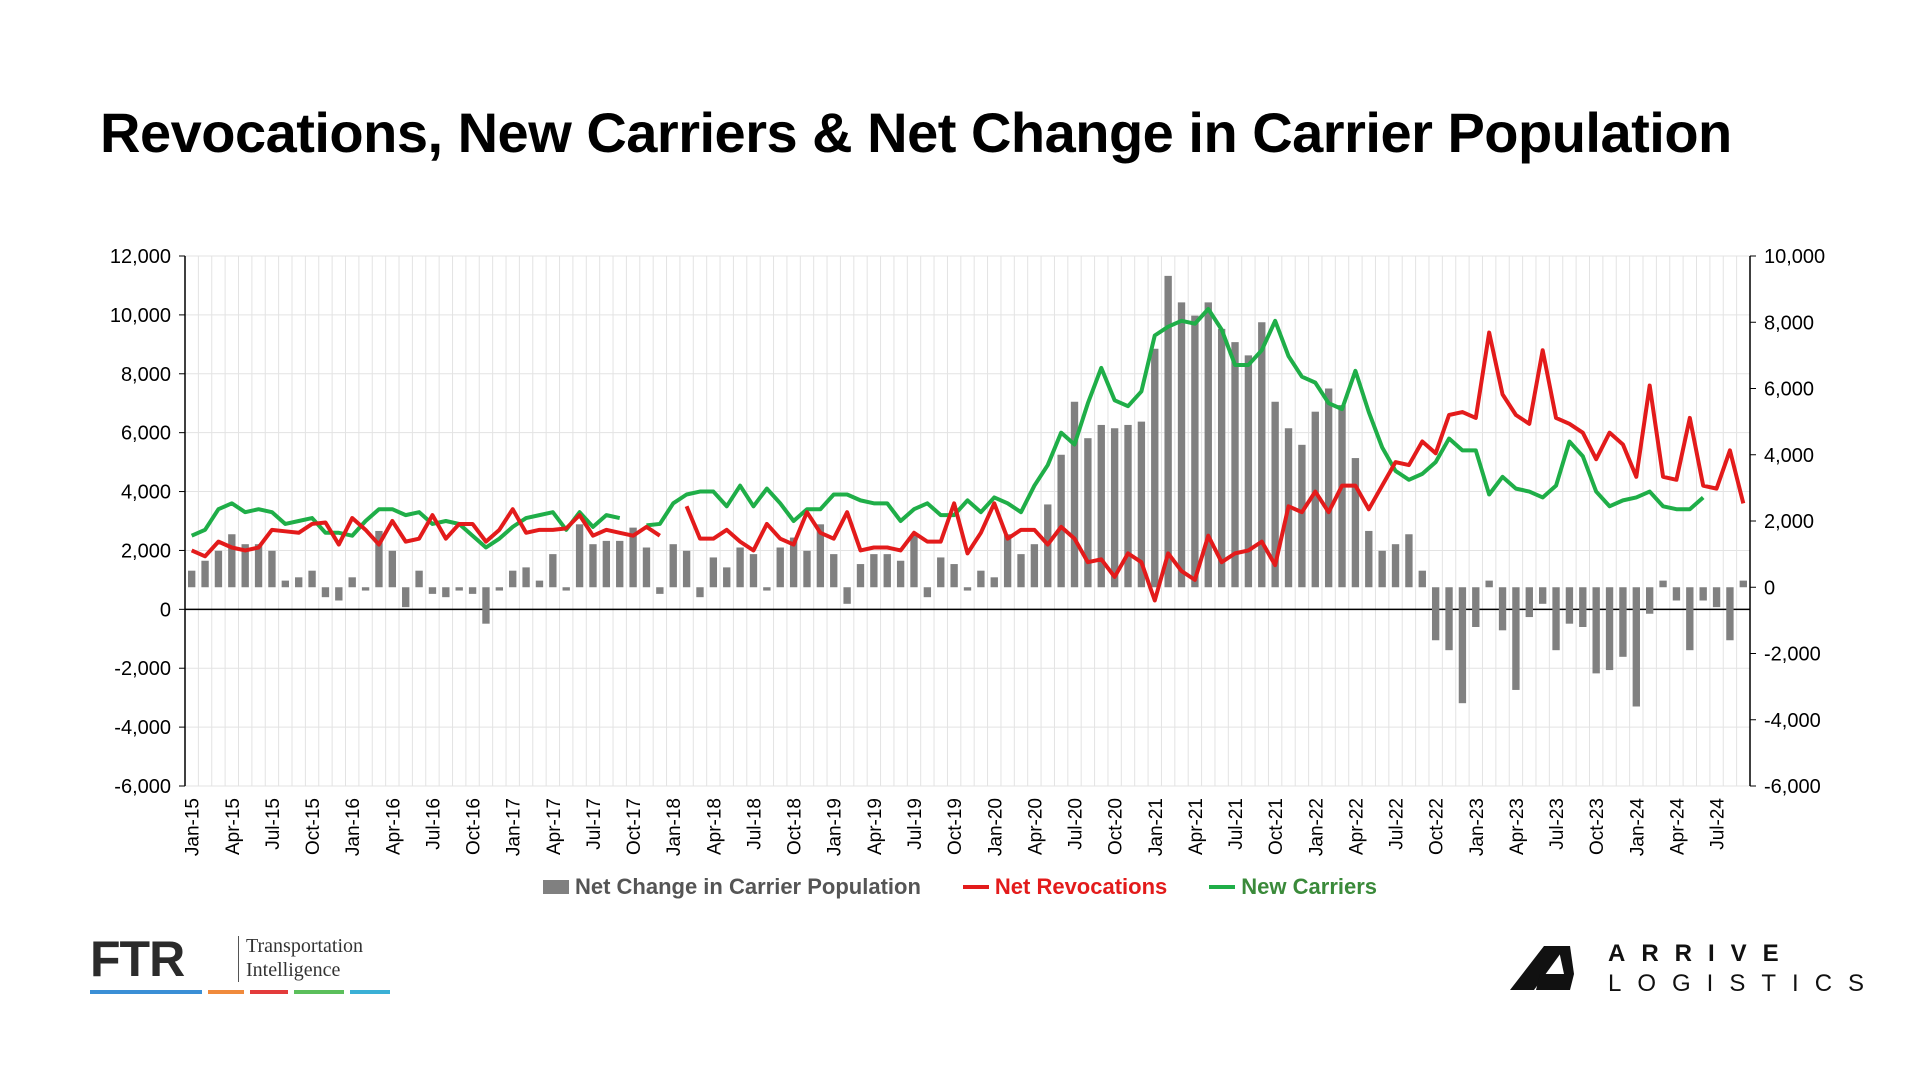 Image resolution: width=1920 pixels, height=1080 pixels. What do you see at coordinates (269, 992) in the screenshot?
I see `ftr-stripe-red` at bounding box center [269, 992].